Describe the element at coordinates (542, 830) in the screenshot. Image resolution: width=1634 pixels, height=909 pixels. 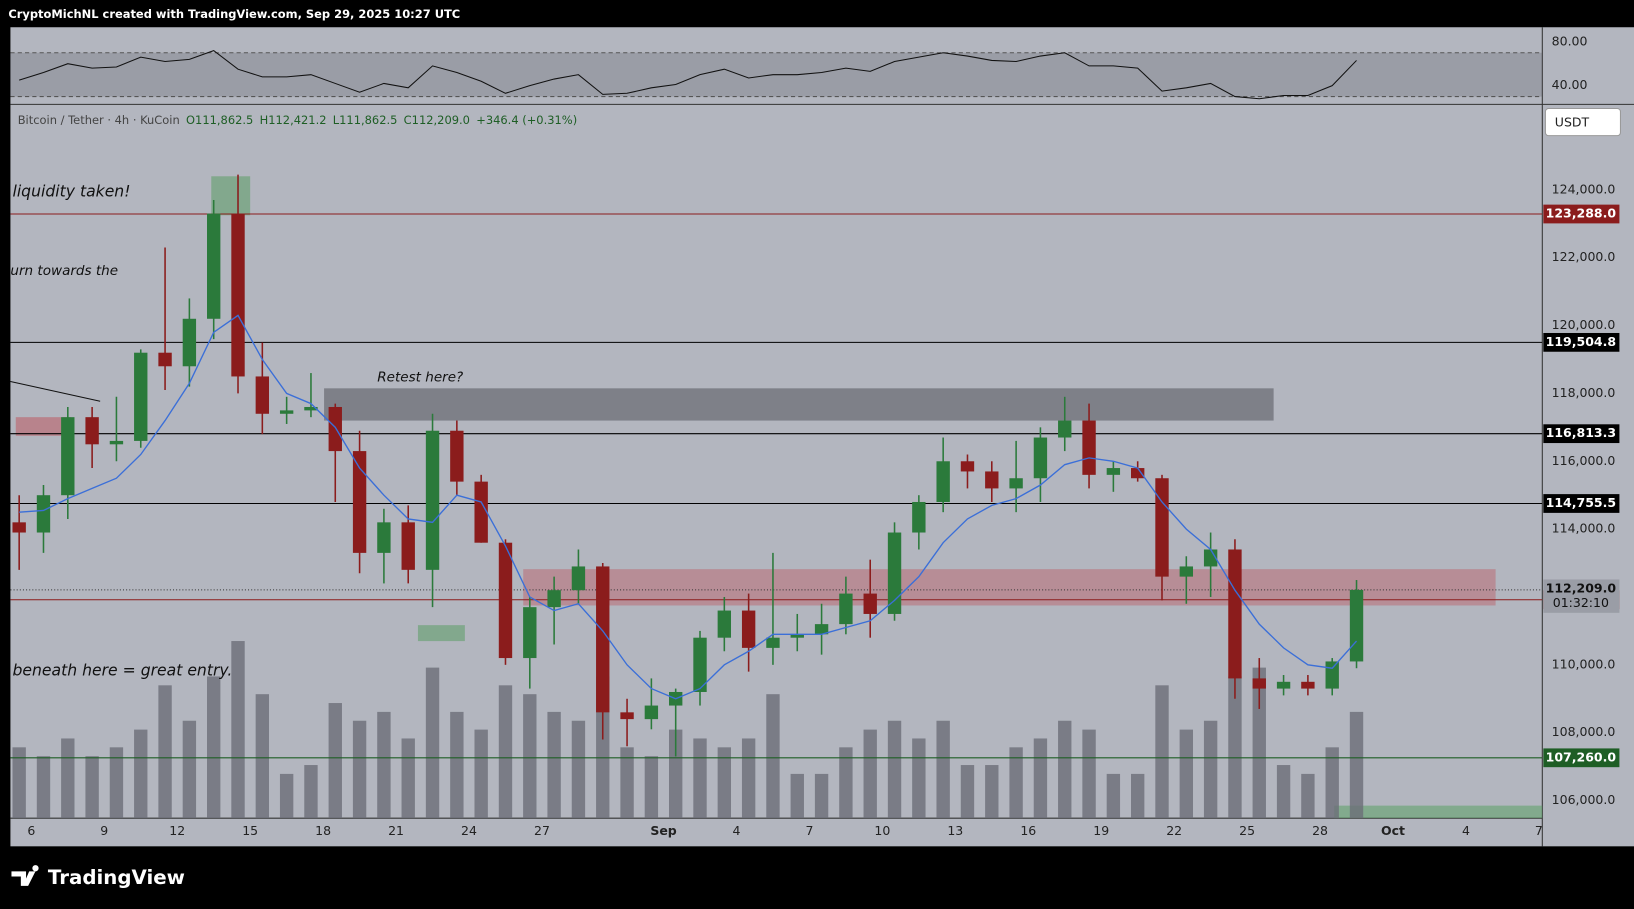
I see `x-tick-label: 27` at that location.